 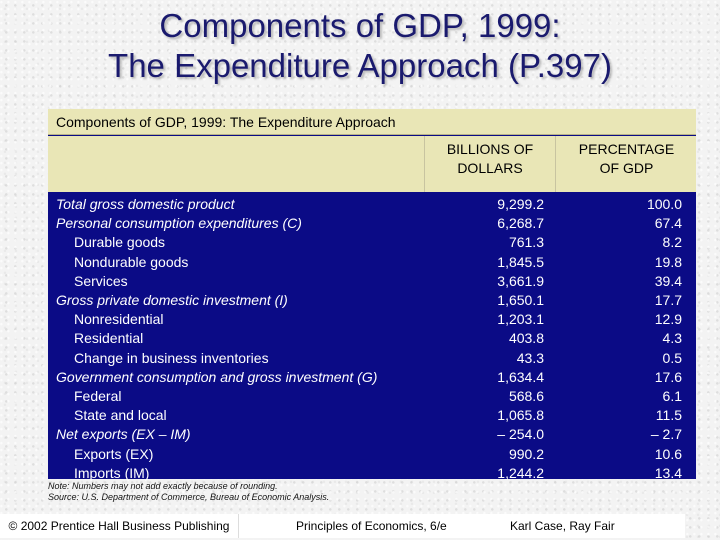 I want to click on row-billions: – 254.0, so click(x=520, y=434).